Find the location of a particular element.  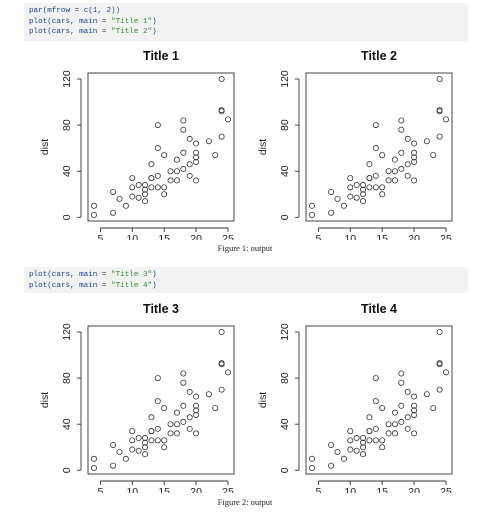

x-tick-label: 15 is located at coordinates (382, 236).